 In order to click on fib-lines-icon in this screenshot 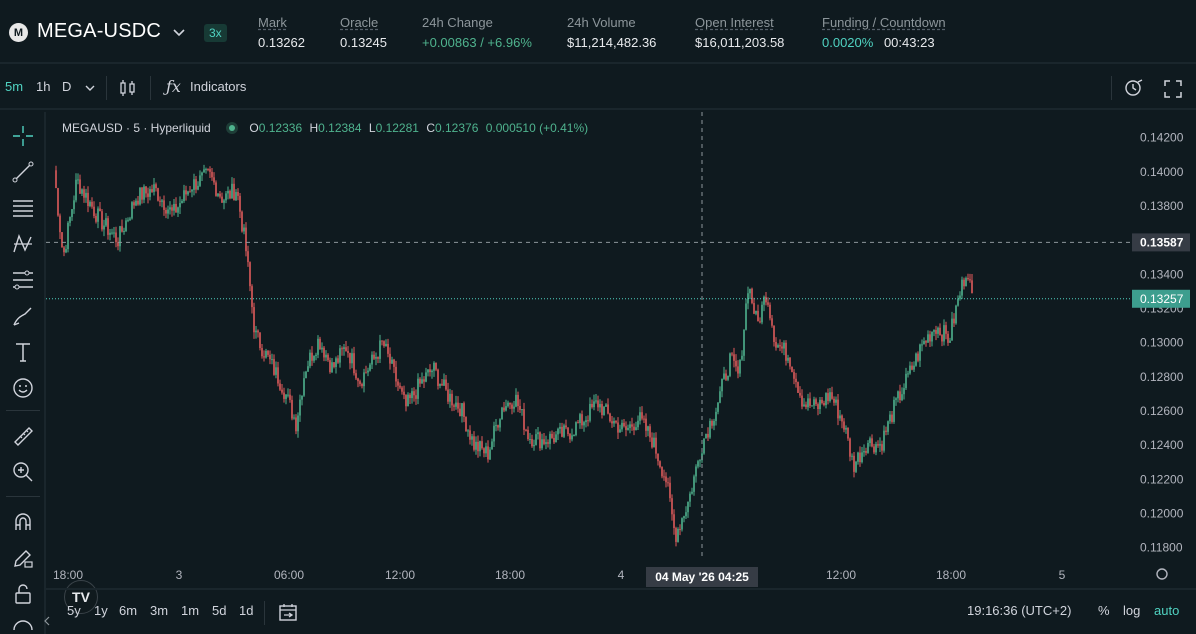, I will do `click(23, 208)`.